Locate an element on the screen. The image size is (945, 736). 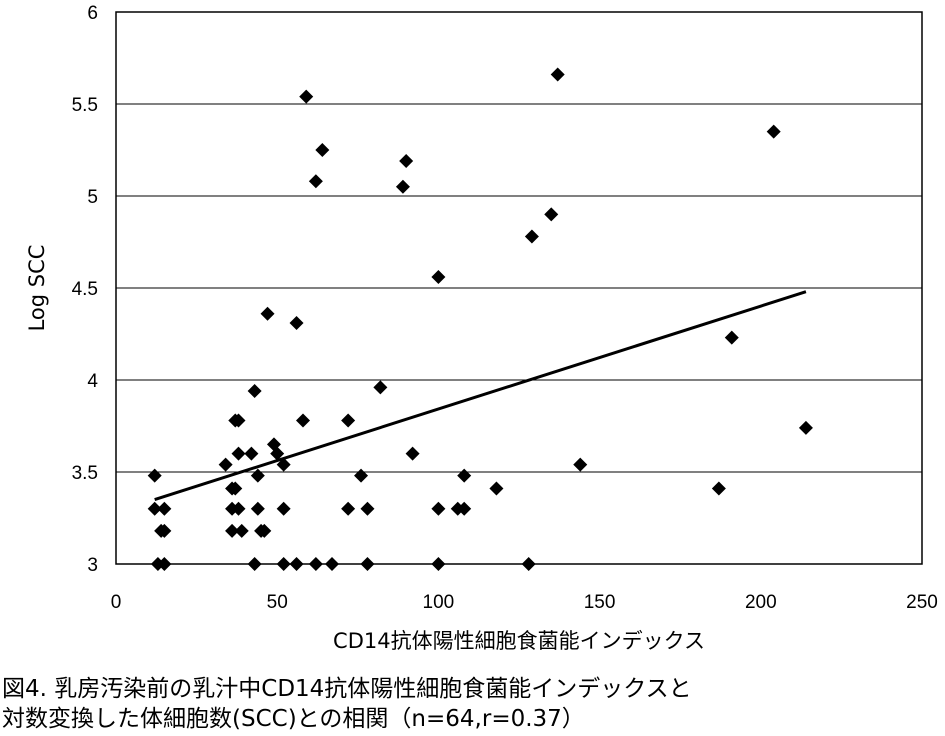
x-axis-ticks: 0 50 100 150 200 250 is located at coordinates (524, 602).